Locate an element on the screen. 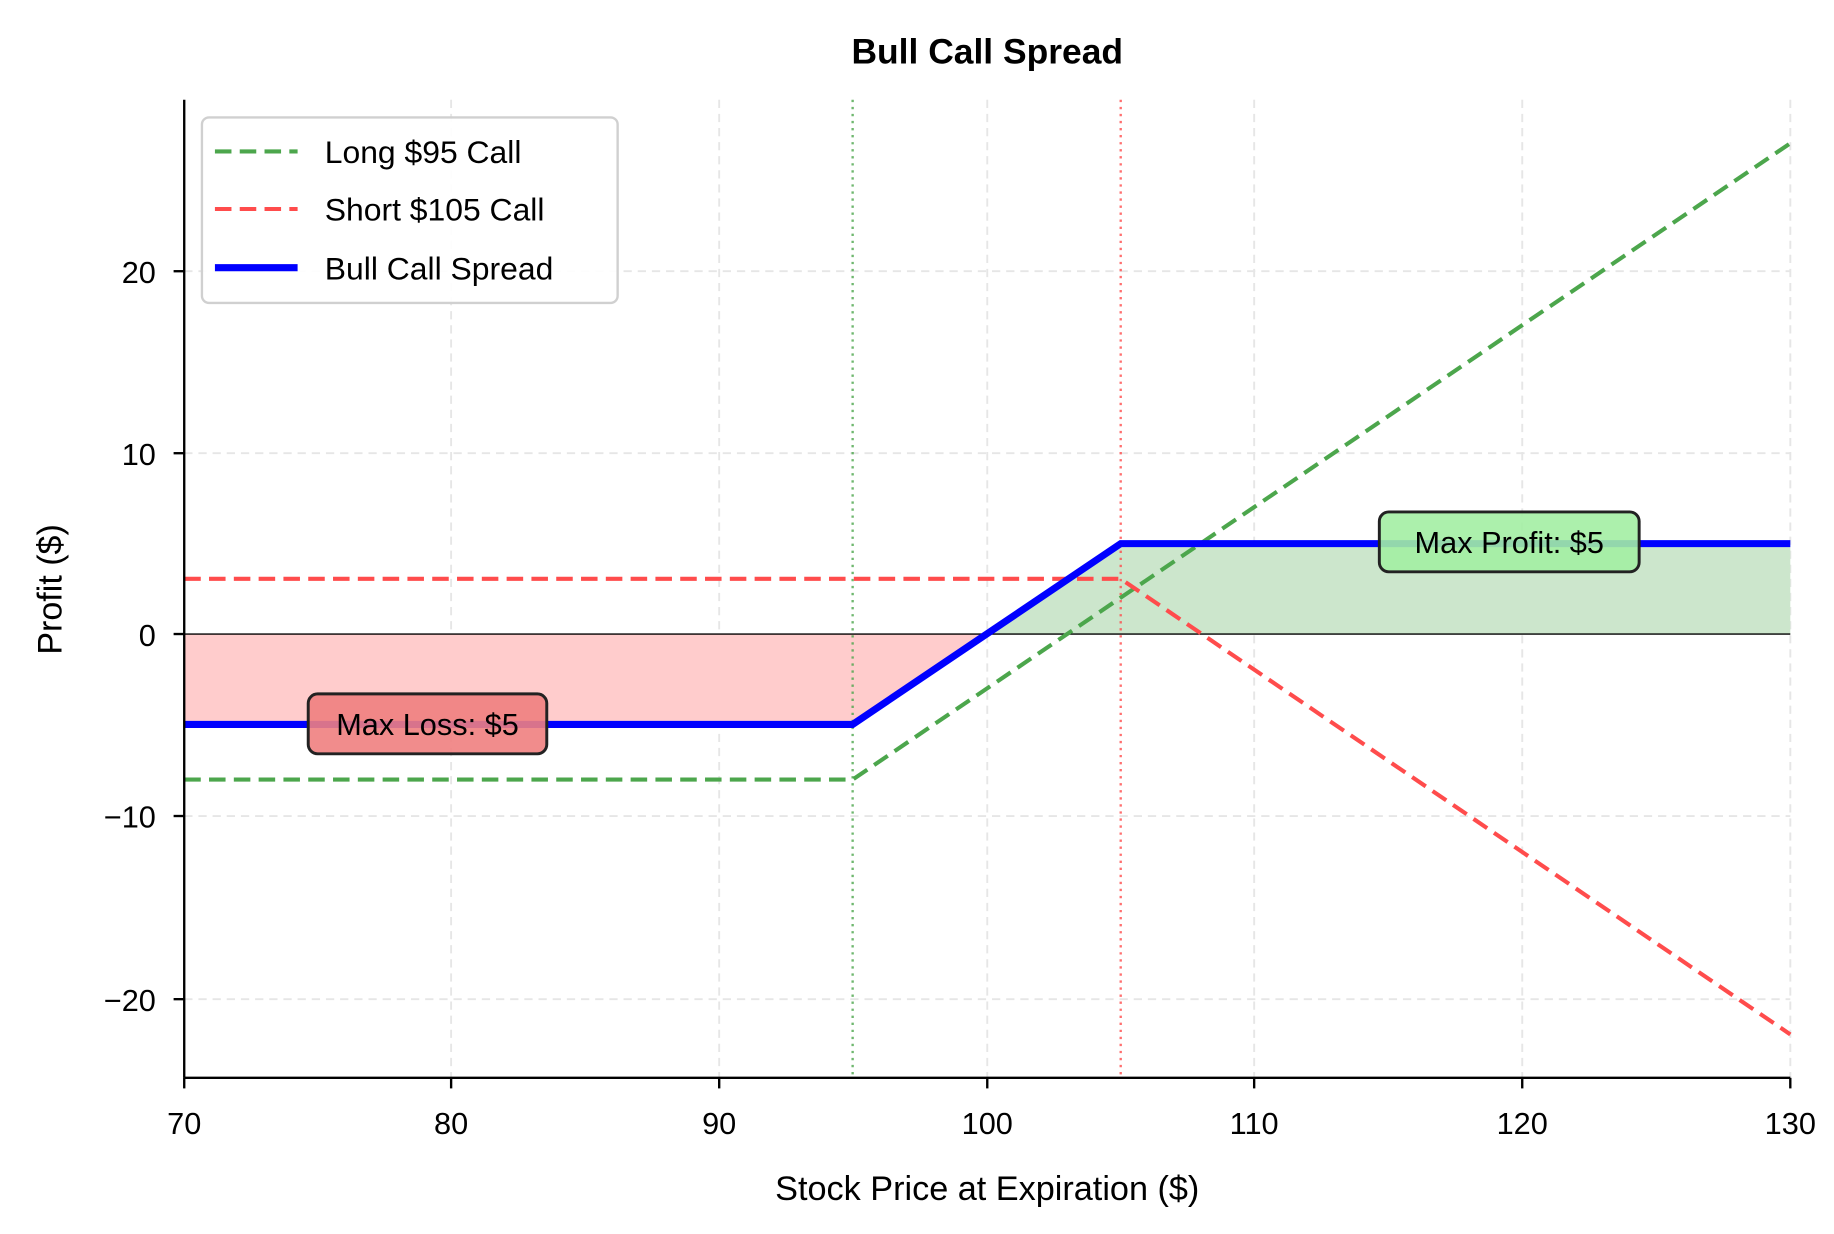  x-tick-label: 70 is located at coordinates (184, 1124).